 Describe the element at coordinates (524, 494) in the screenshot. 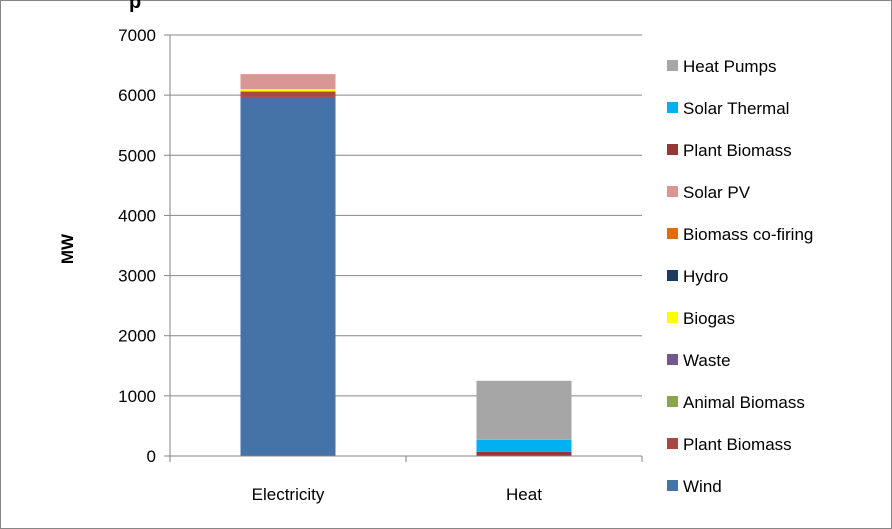

I see `x-tick-label: Heat` at that location.